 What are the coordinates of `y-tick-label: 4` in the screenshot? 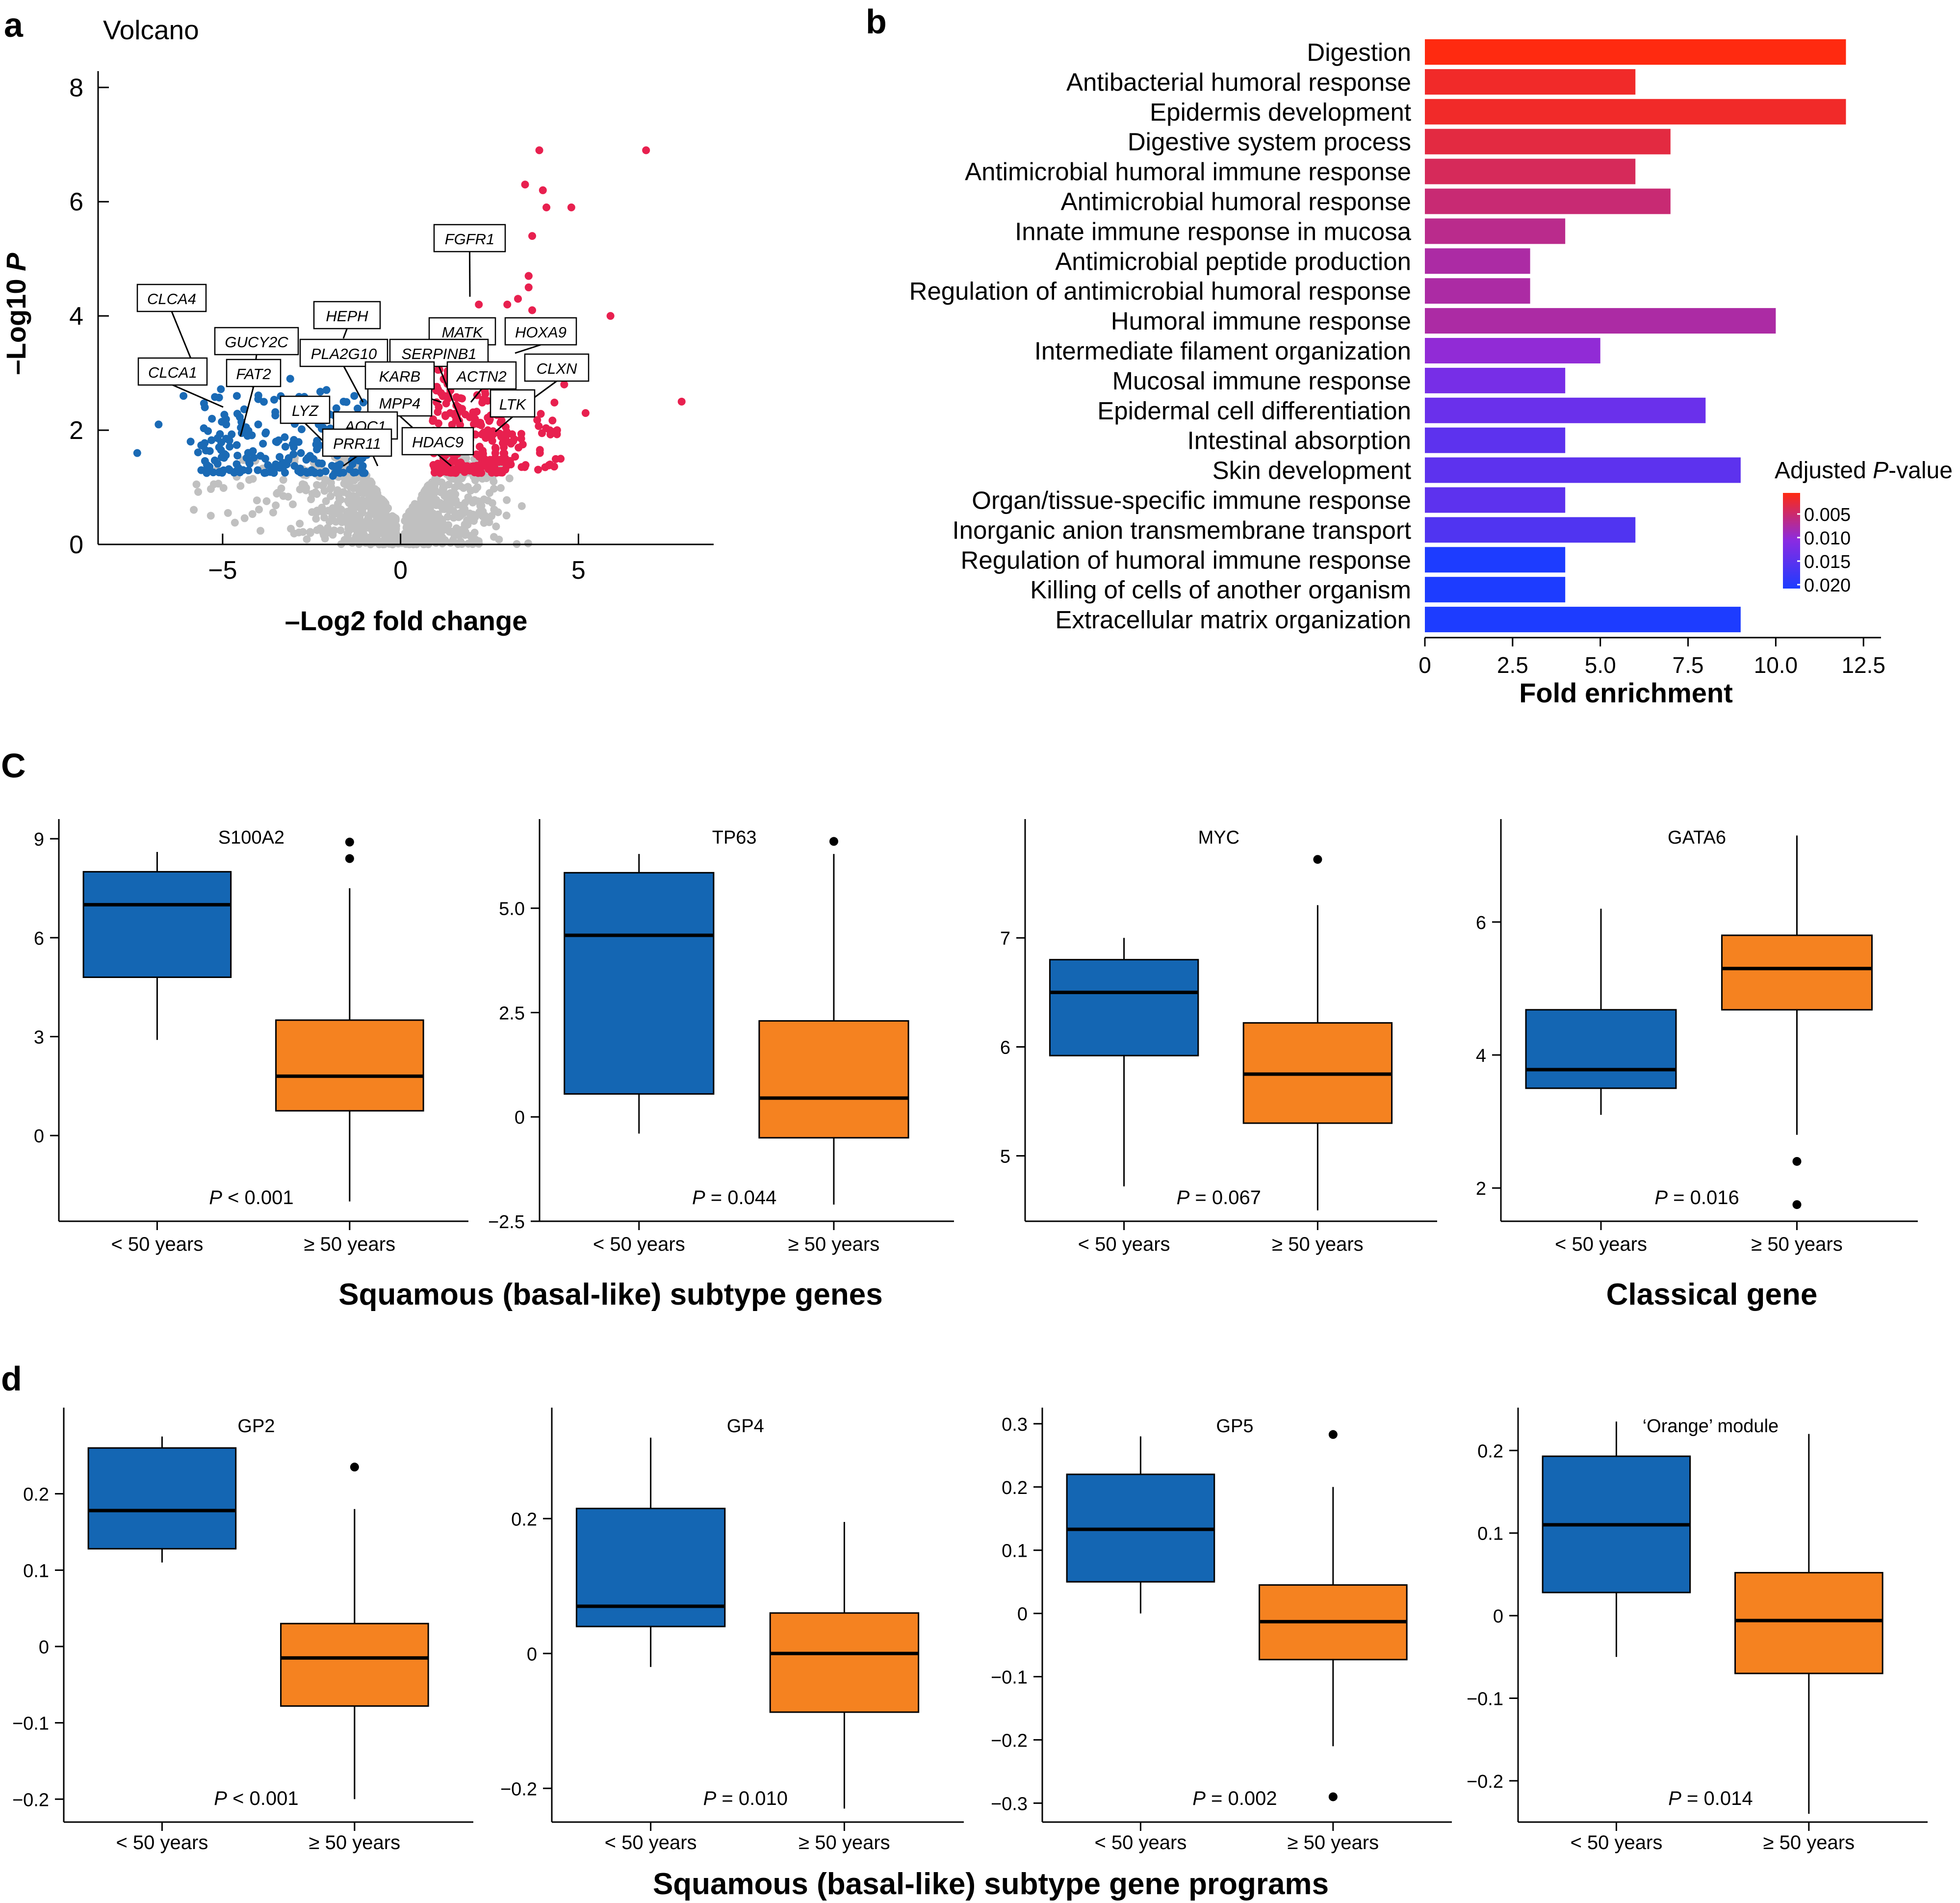 It's located at (1481, 1056).